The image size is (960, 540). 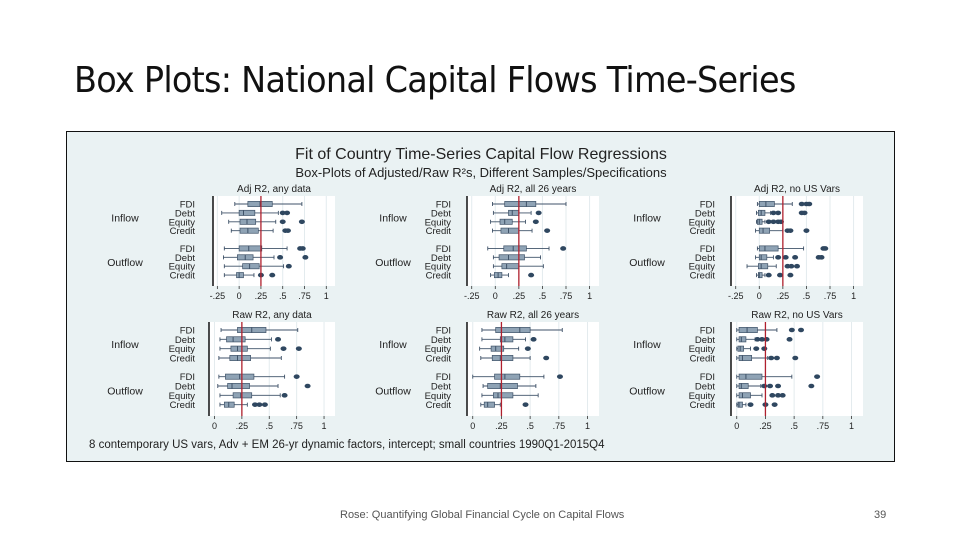 I want to click on panel-title: Adj R2, all 26 years, so click(x=533, y=189).